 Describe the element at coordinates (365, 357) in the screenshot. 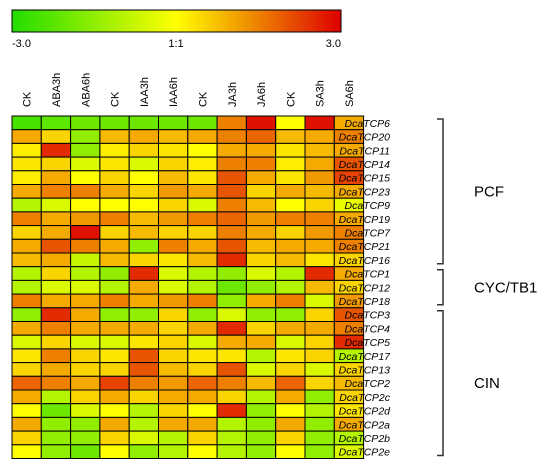

I see `row-label: DcaTCP17` at that location.